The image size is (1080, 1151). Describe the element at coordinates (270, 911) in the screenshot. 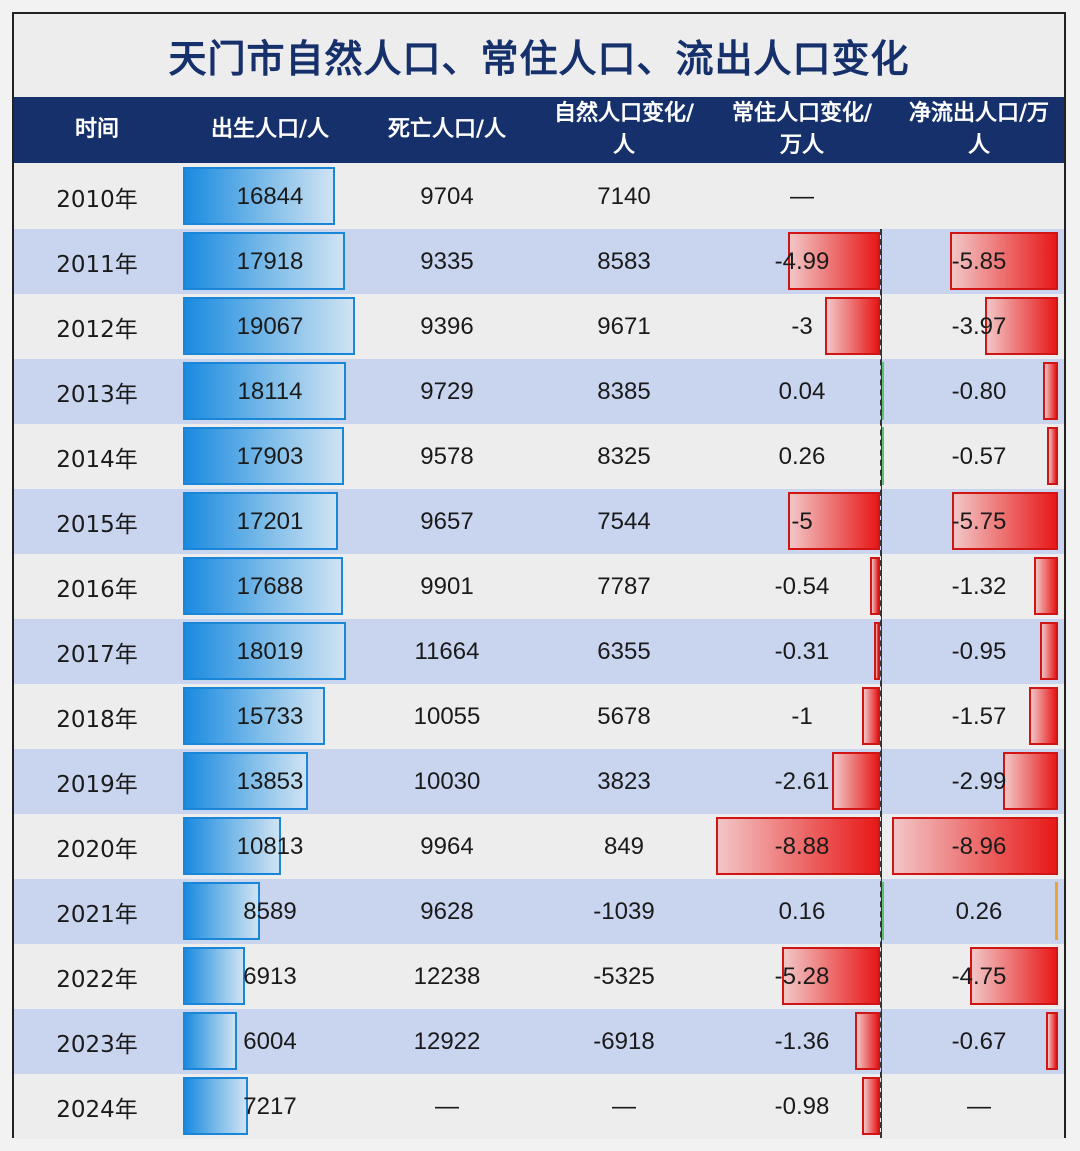

I see `cell-birth: 8589` at that location.